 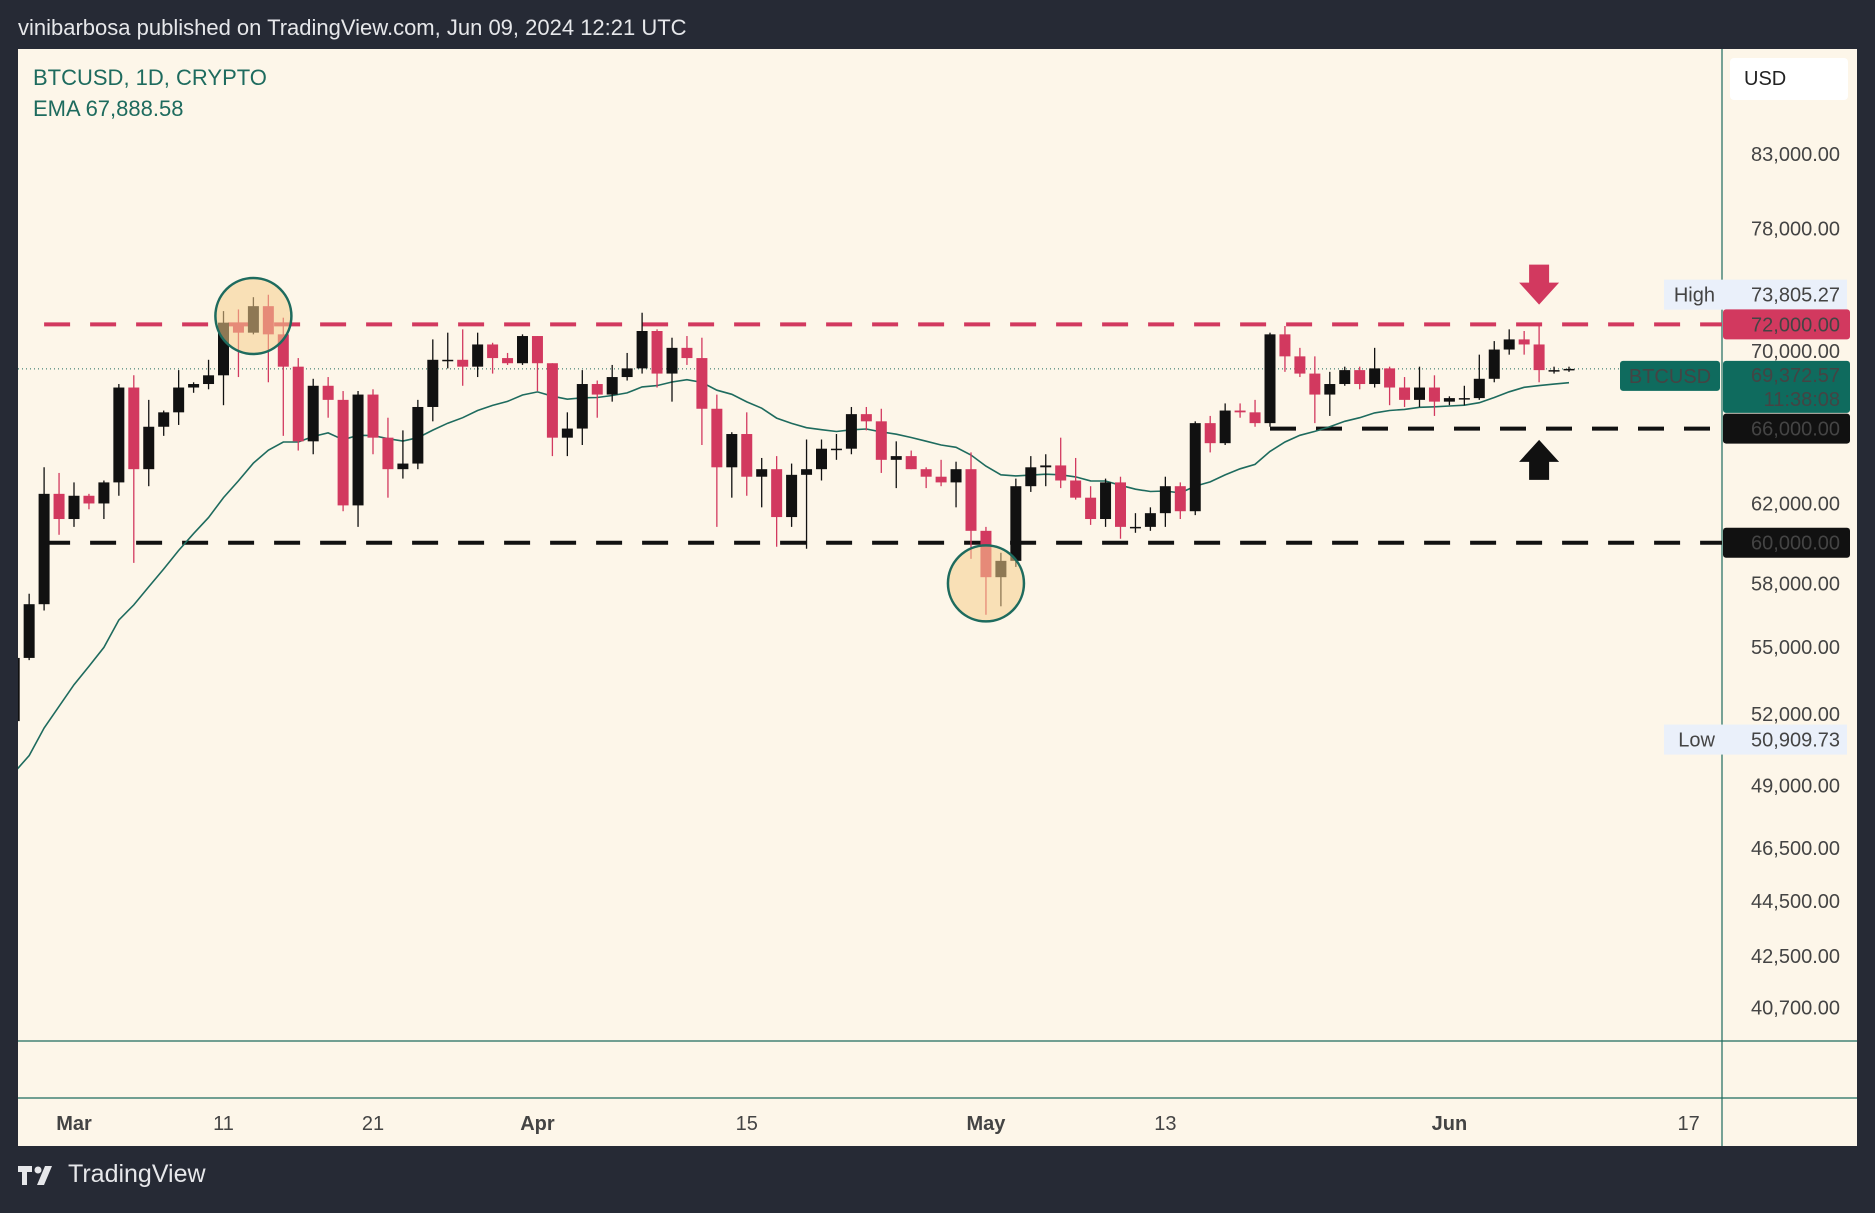 I want to click on arrow-down-icon, so click(x=1539, y=284).